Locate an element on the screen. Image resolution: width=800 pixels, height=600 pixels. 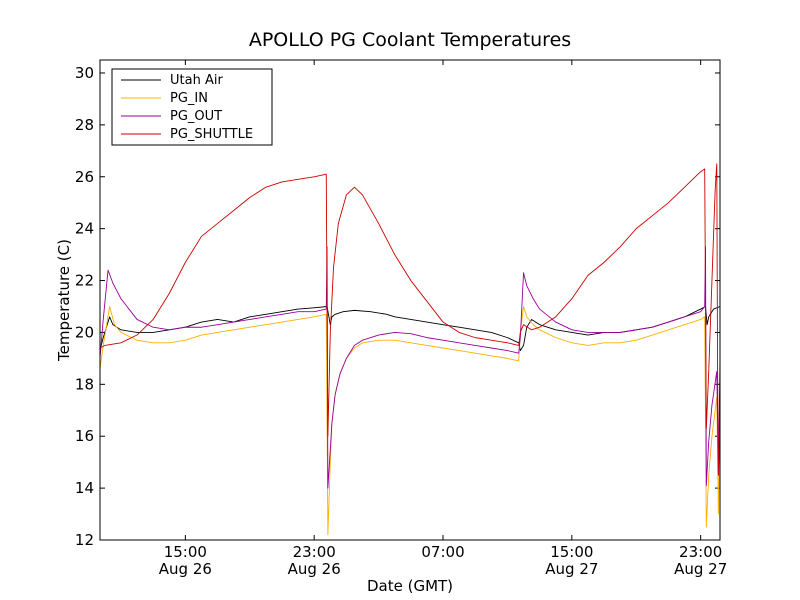
y-tick-label: 14 is located at coordinates (84, 488).